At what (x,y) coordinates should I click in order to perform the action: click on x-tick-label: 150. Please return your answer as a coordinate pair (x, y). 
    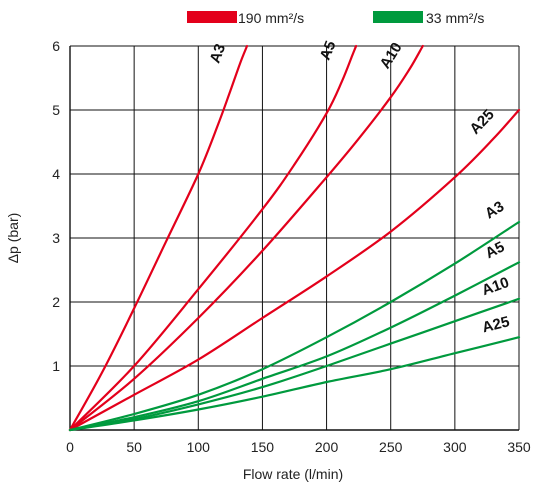
    Looking at the image, I should click on (263, 447).